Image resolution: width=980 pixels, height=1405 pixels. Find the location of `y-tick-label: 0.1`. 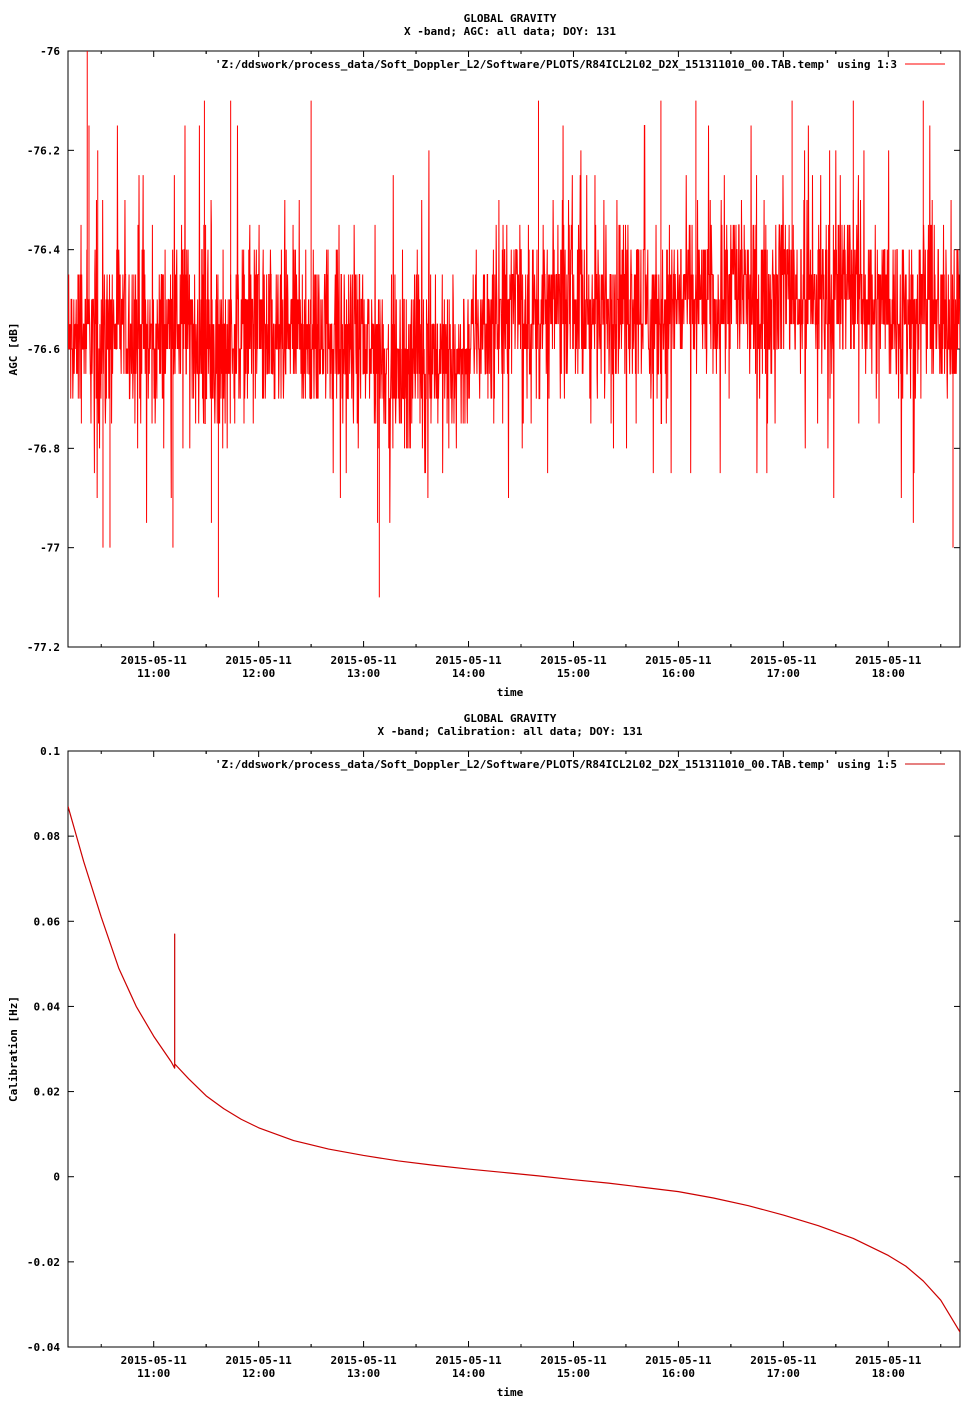

y-tick-label: 0.1 is located at coordinates (50, 751).